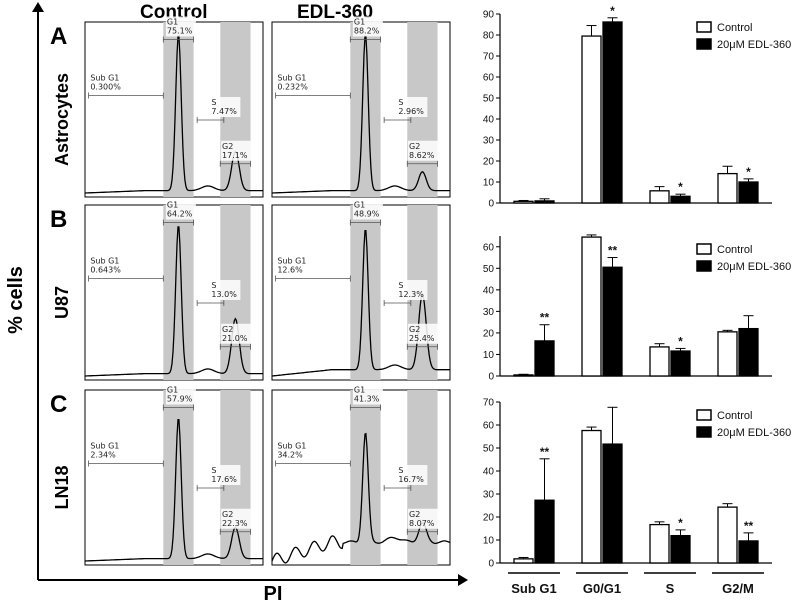  I want to click on s-gate-percent: 13.0%, so click(224, 294).